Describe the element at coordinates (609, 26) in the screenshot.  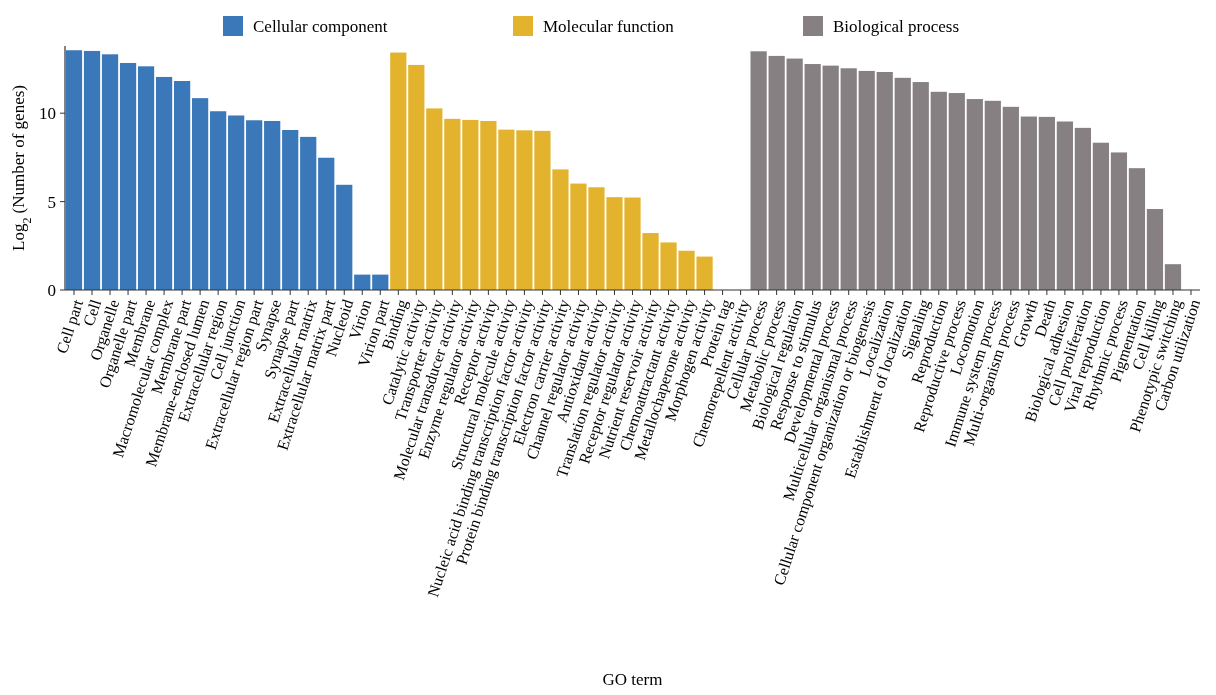
I see `legend-label: Molecular function` at that location.